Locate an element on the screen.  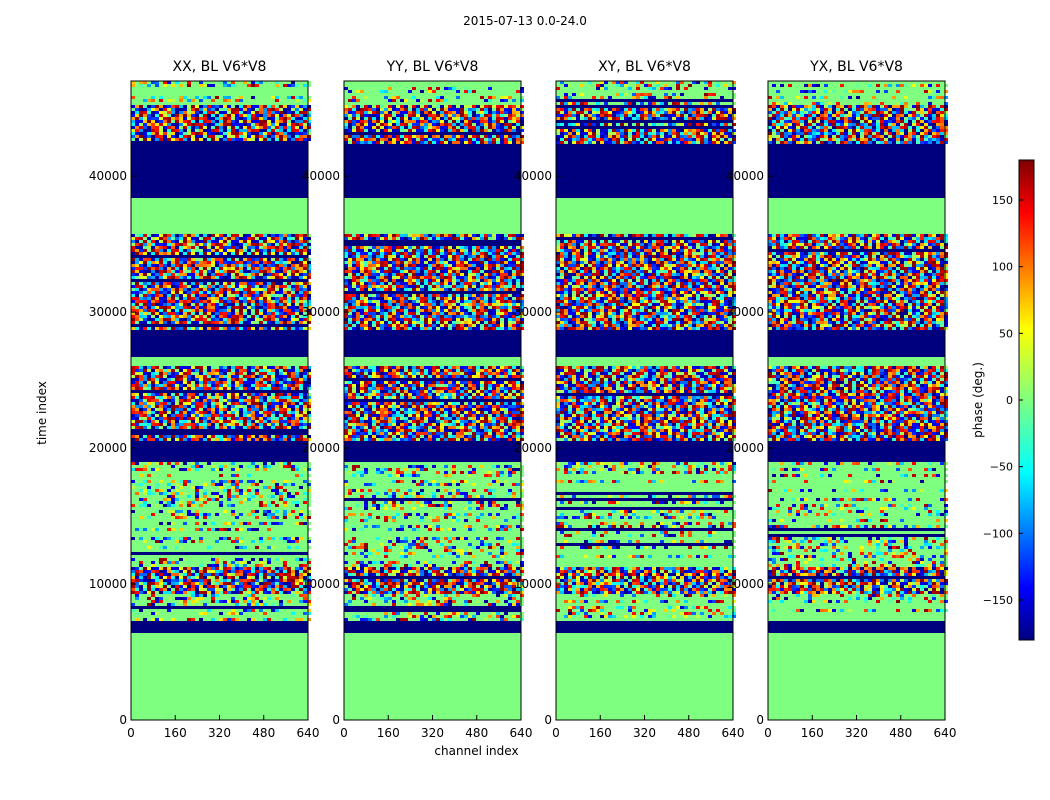
colorbar-tick-label: −150 is located at coordinates (998, 600).